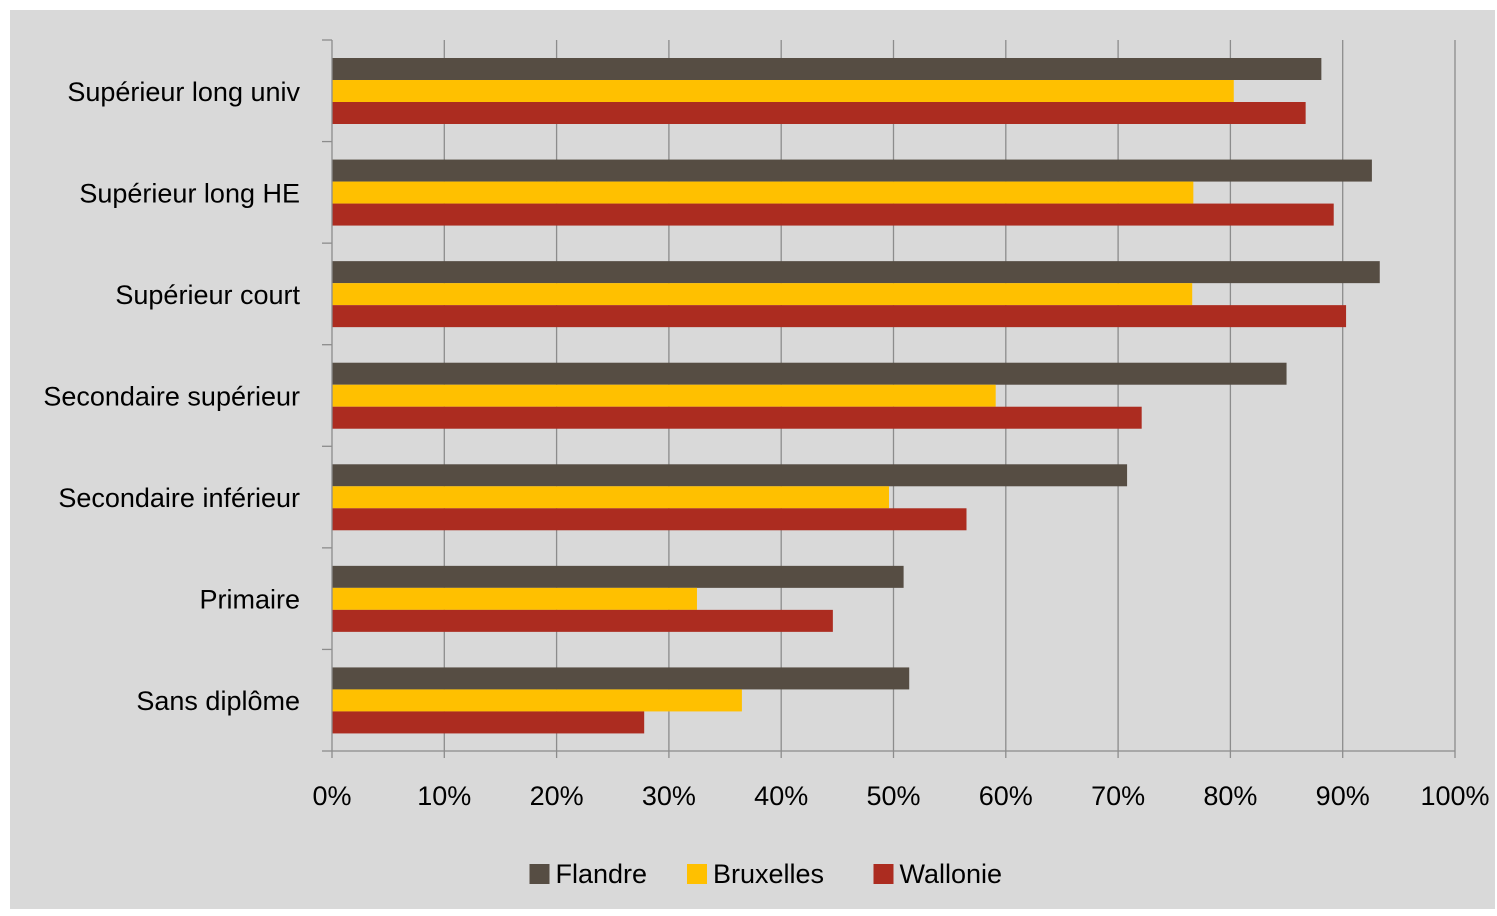 The image size is (1497, 916). What do you see at coordinates (444, 796) in the screenshot?
I see `x-tick-label: 10%` at bounding box center [444, 796].